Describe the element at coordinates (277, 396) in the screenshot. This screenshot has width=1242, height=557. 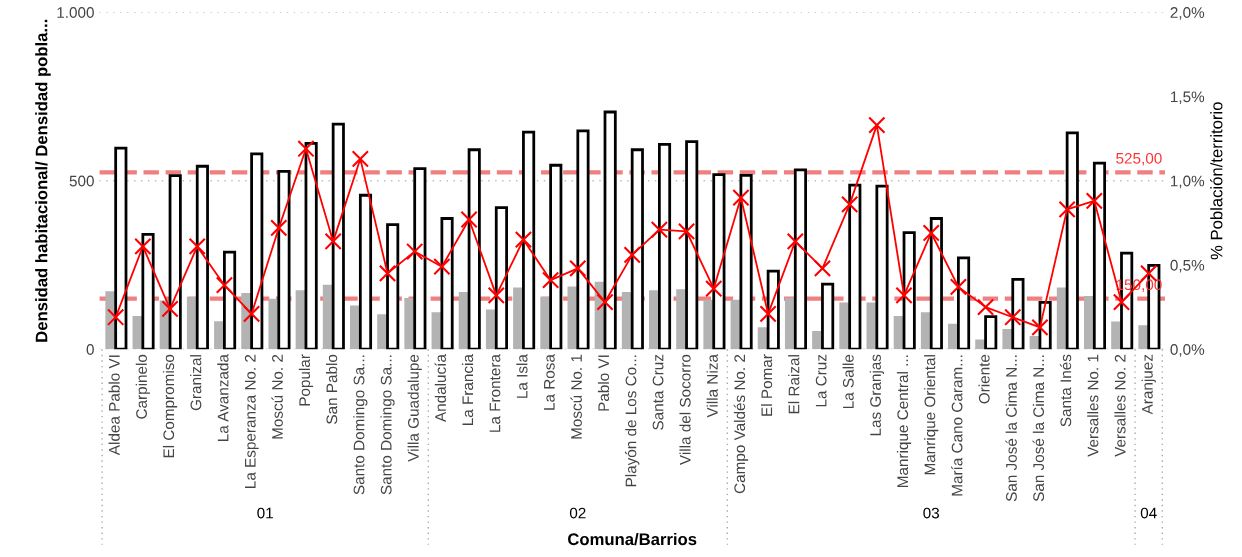
I see `x-tick-label: Moscú No. 2` at that location.